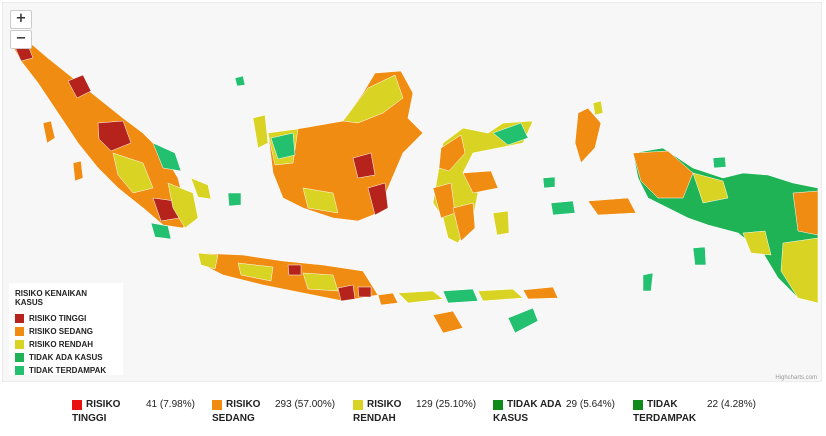 Image resolution: width=826 pixels, height=436 pixels. Describe the element at coordinates (58, 318) in the screenshot. I see `legend-label: RISIKO TINGGI` at that location.